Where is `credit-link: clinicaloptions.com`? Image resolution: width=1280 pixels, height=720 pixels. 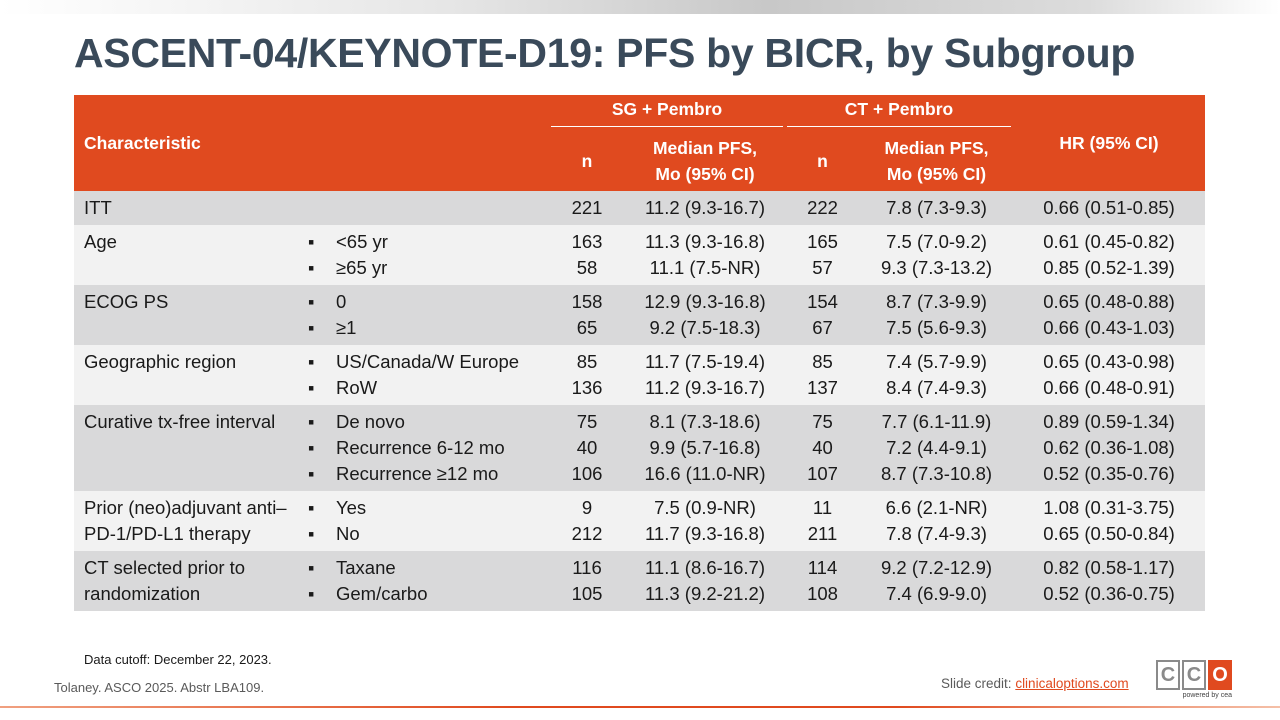
credit-link: clinicaloptions.com is located at coordinates (1072, 683).